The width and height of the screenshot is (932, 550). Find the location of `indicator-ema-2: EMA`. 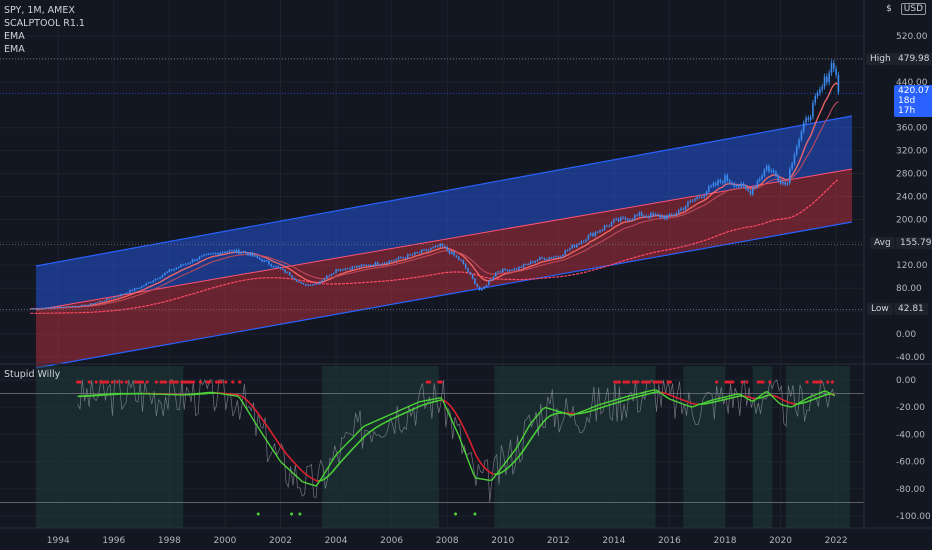

indicator-ema-2: EMA is located at coordinates (14, 49).